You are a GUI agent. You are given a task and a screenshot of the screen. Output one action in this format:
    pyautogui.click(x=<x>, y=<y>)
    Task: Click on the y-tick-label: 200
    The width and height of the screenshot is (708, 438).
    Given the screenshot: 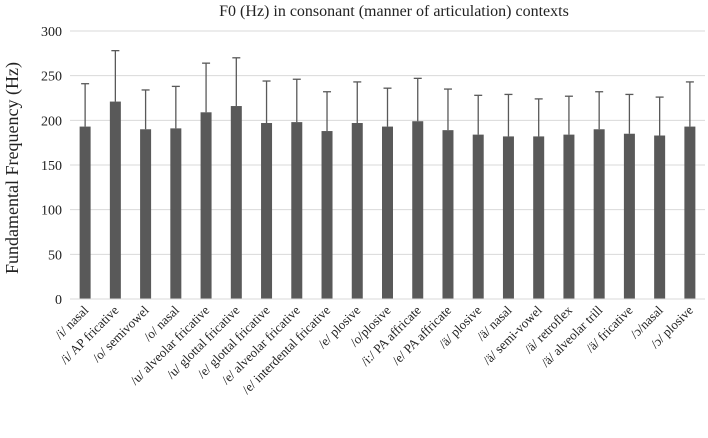 What is the action you would take?
    pyautogui.click(x=51, y=121)
    